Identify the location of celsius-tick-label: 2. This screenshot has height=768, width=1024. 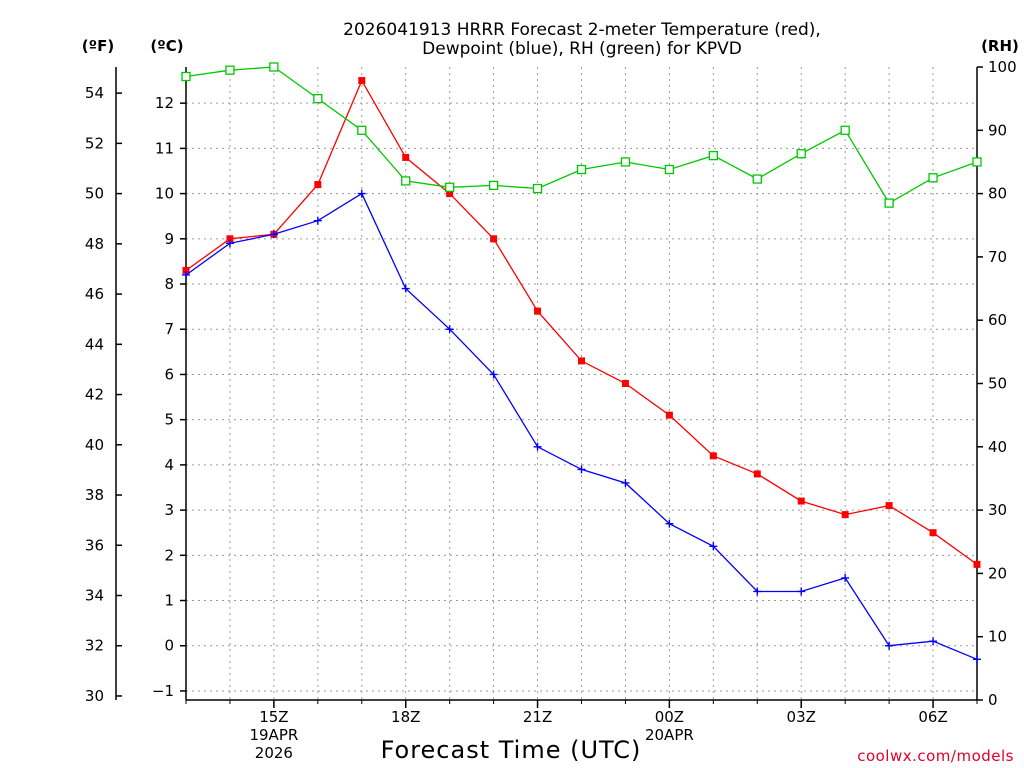
(169, 555).